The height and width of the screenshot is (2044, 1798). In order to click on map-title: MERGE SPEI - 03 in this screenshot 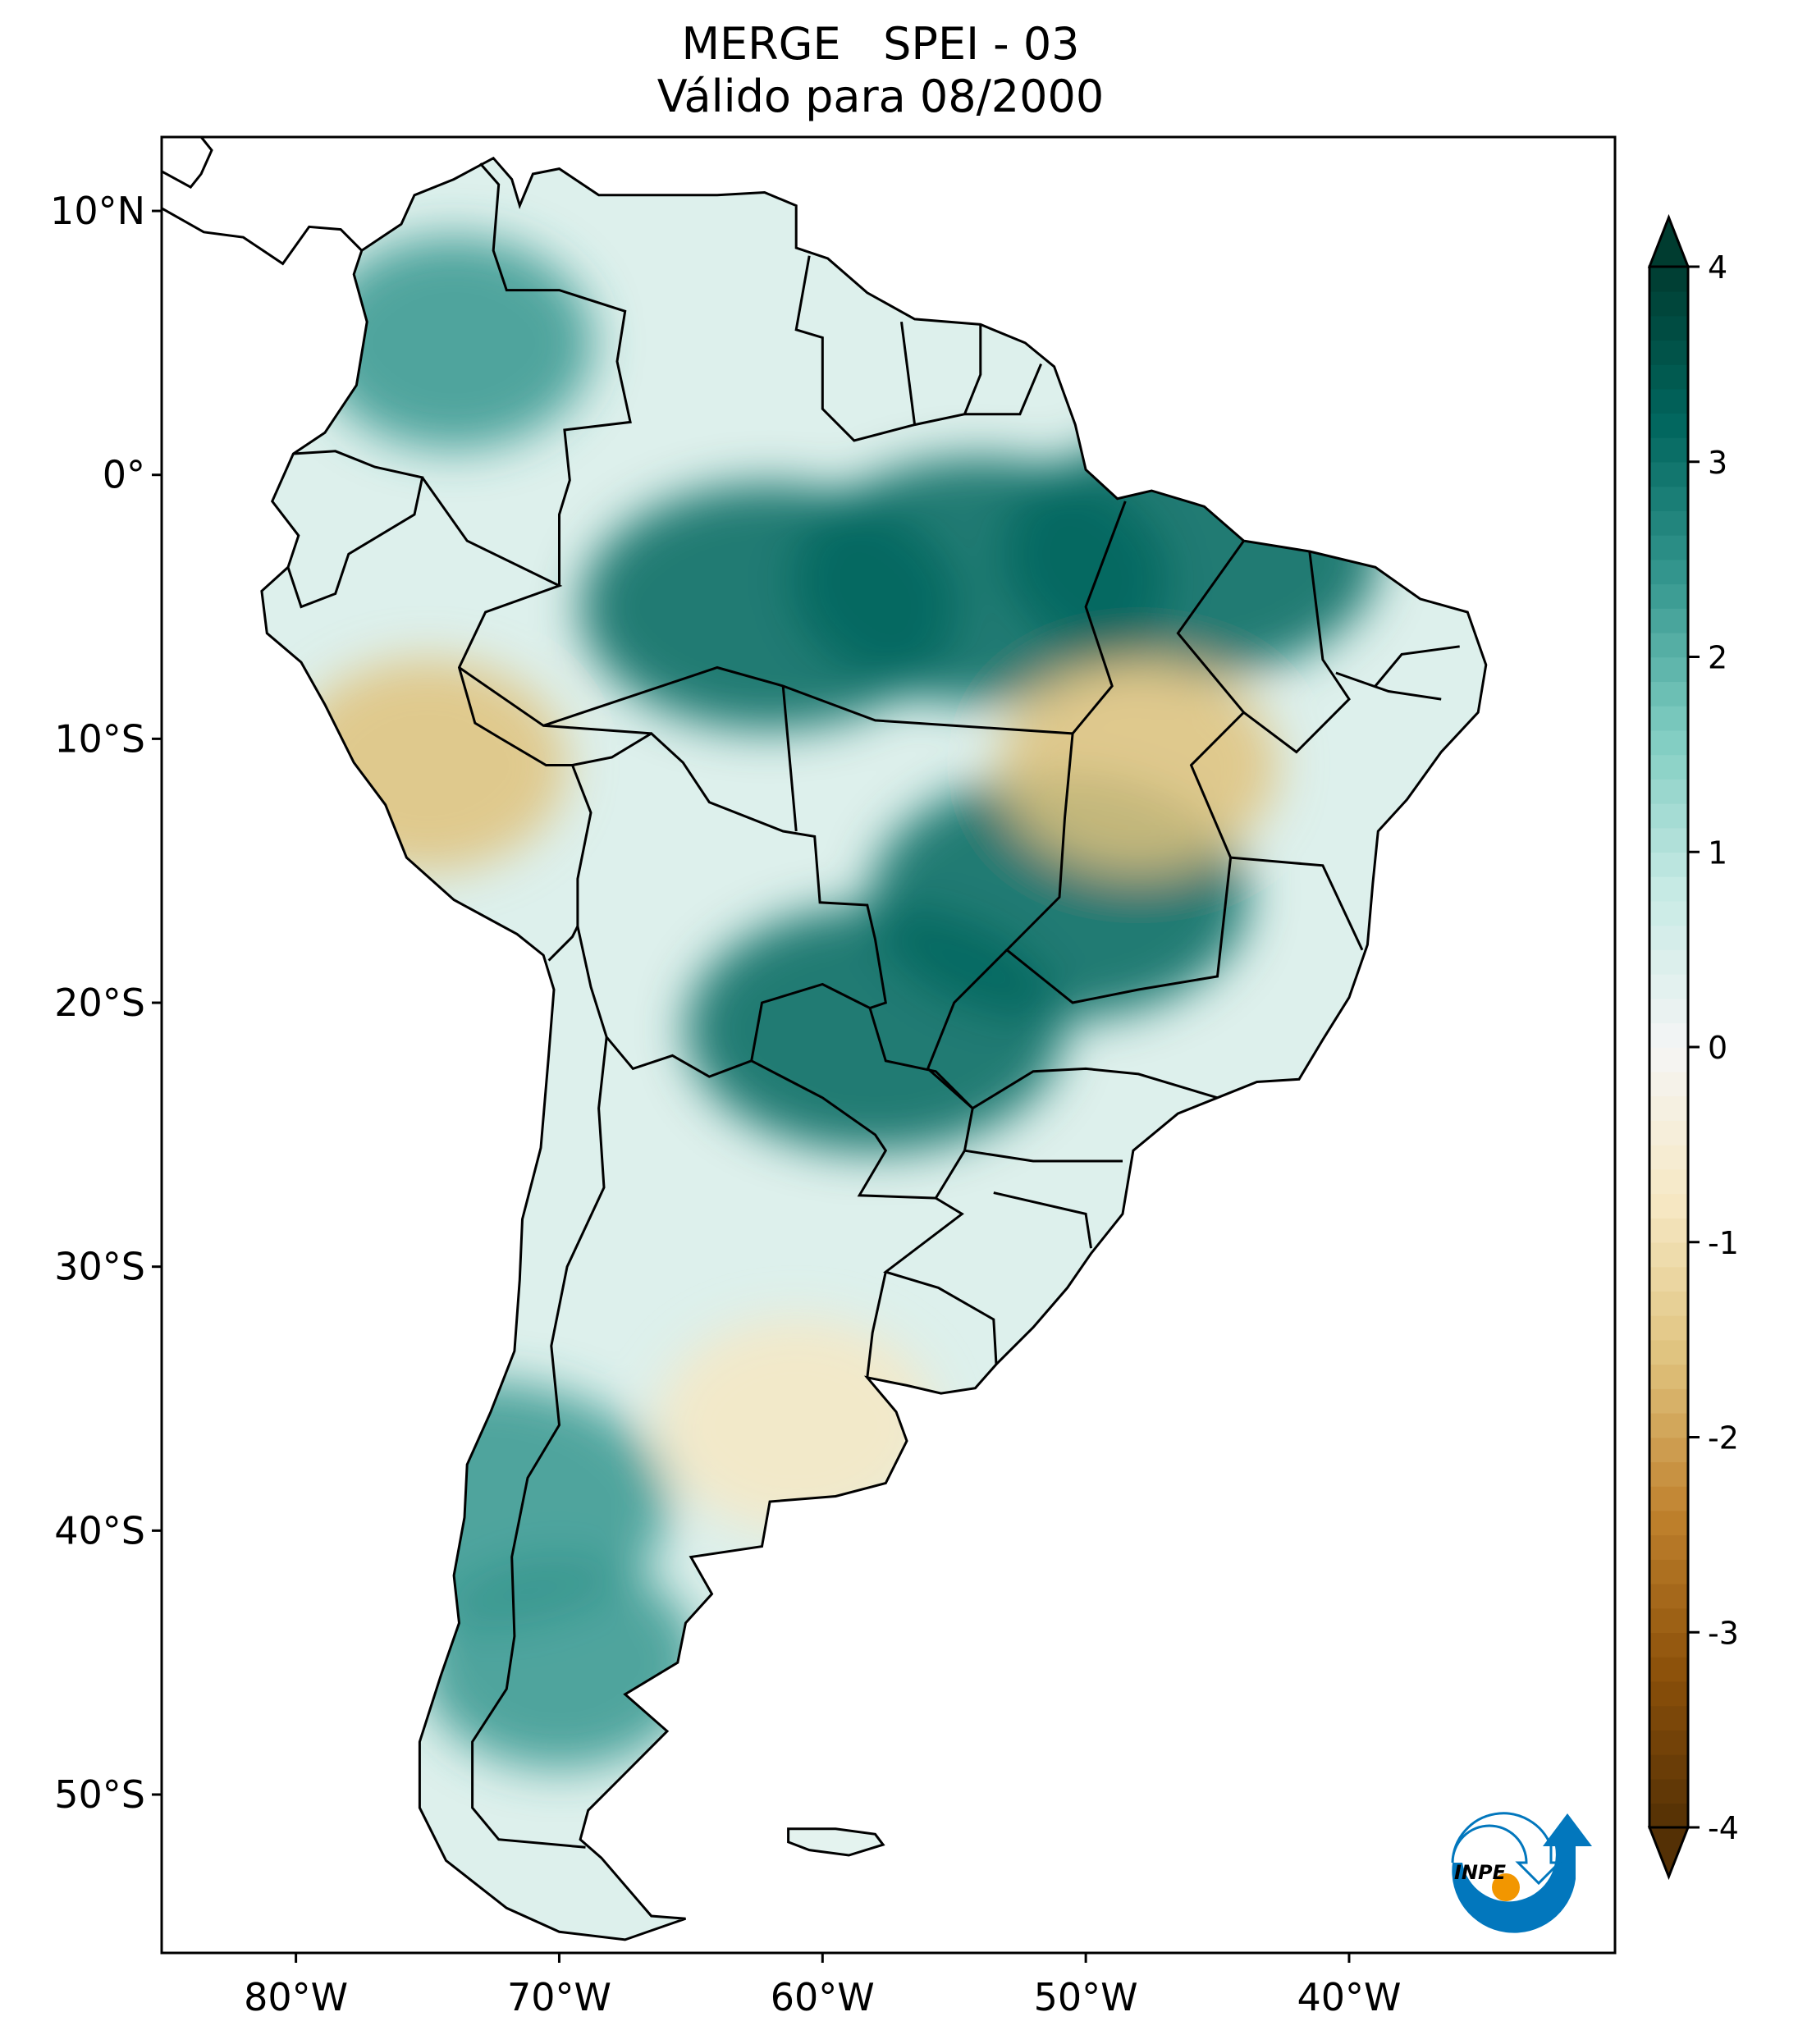, I will do `click(881, 44)`.